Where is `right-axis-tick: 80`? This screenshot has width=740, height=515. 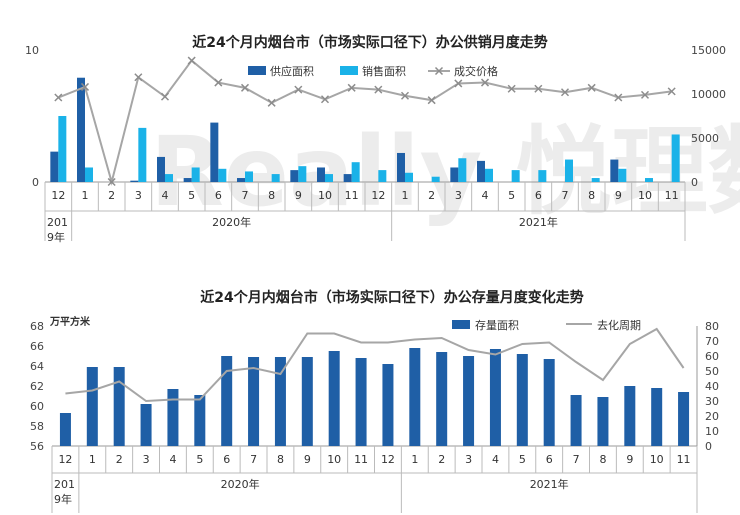 right-axis-tick: 80 is located at coordinates (712, 326).